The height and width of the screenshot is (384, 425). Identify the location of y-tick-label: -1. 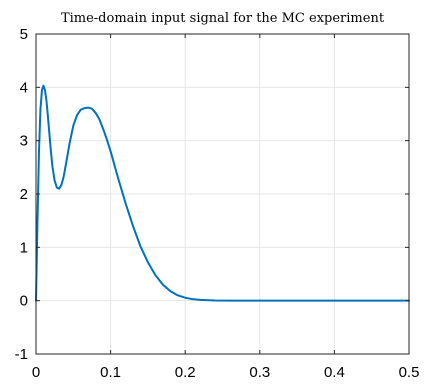
(21, 354).